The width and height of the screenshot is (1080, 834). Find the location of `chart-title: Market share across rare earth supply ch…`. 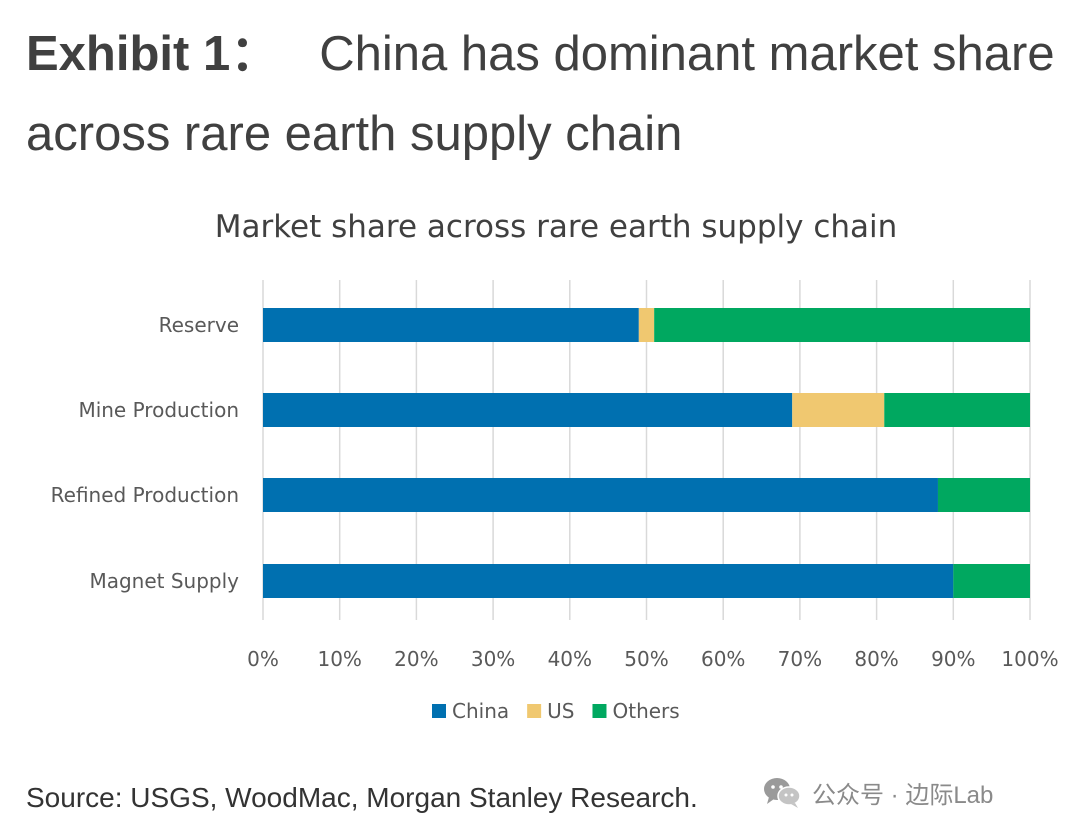

chart-title: Market share across rare earth supply ch… is located at coordinates (556, 227).